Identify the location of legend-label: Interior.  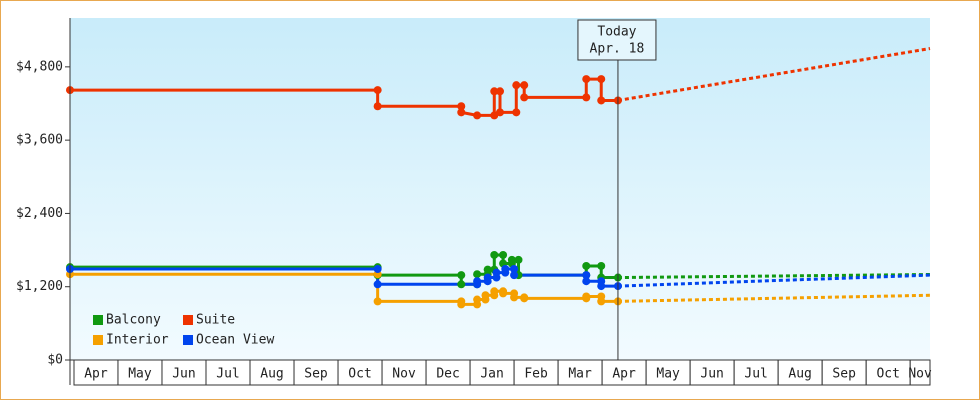
(137, 340).